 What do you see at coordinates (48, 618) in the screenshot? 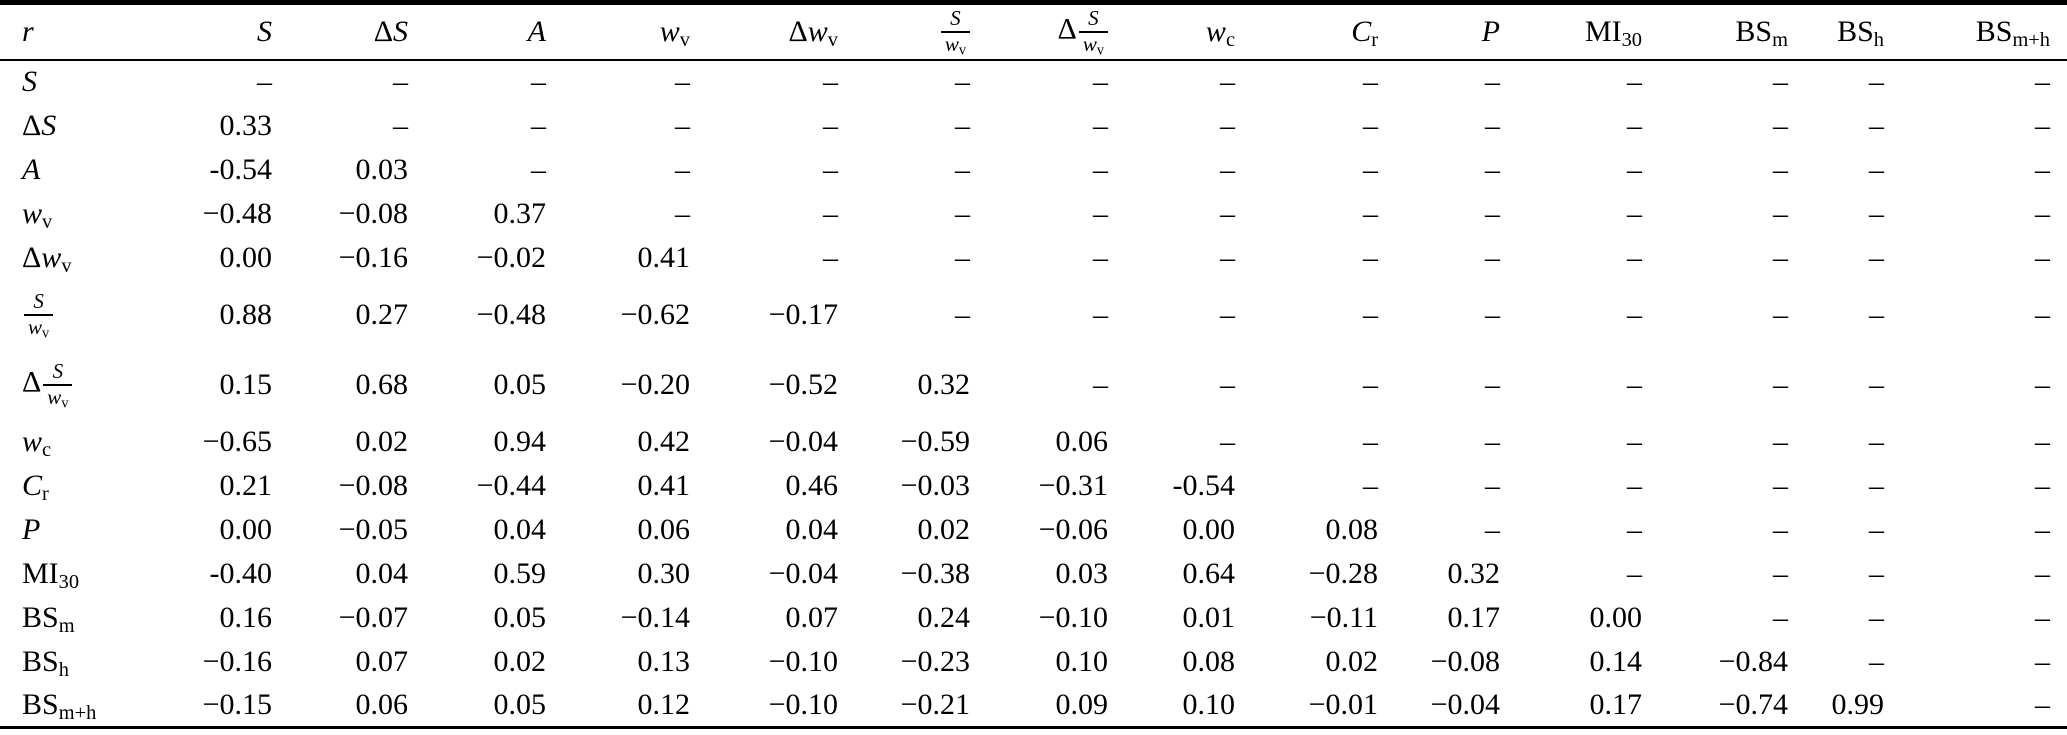
I see `row-label: BSm` at bounding box center [48, 618].